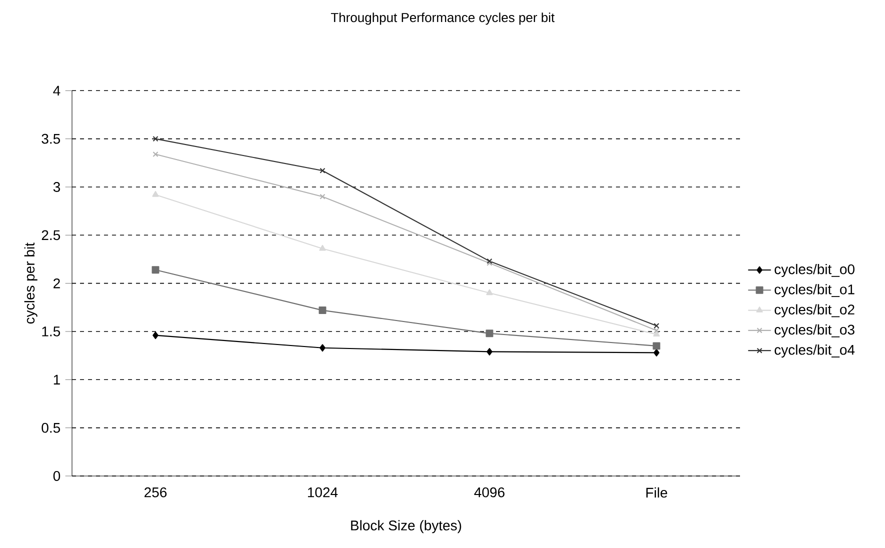  I want to click on x-tick-label: 4096, so click(489, 492).